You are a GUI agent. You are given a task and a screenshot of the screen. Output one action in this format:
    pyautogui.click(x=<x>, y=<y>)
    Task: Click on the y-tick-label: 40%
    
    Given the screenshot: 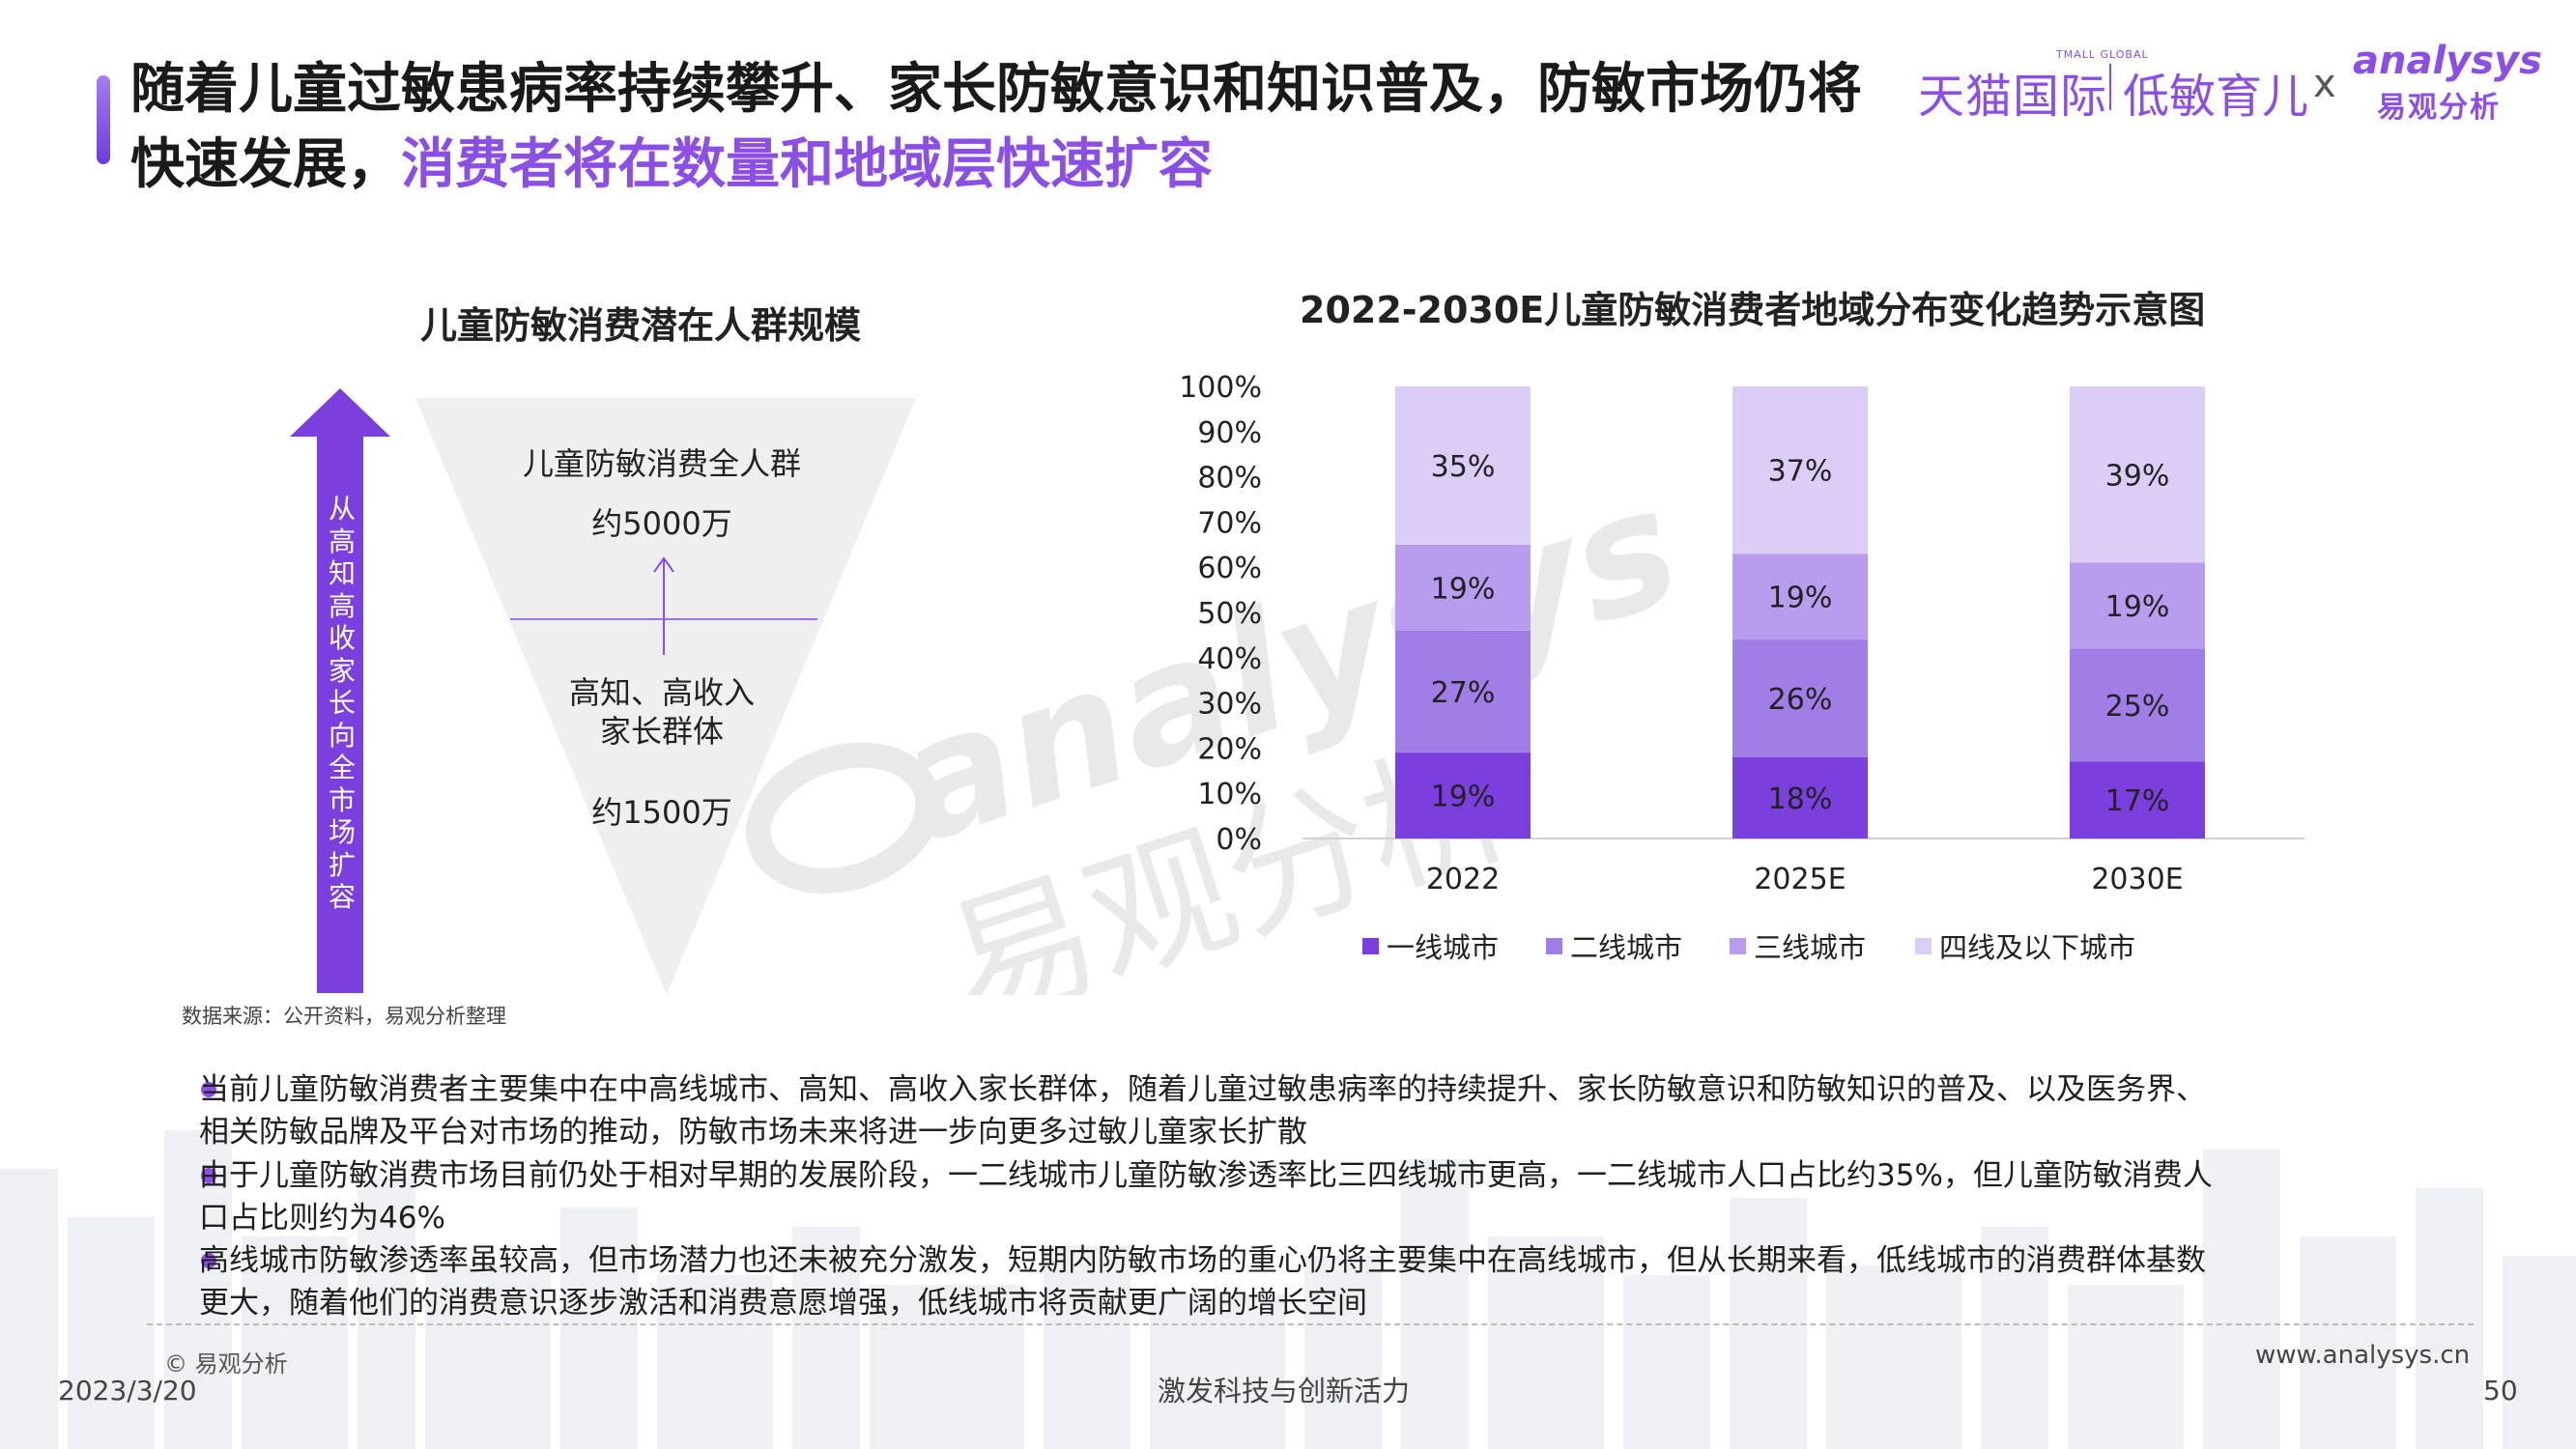 What is the action you would take?
    pyautogui.click(x=1230, y=659)
    